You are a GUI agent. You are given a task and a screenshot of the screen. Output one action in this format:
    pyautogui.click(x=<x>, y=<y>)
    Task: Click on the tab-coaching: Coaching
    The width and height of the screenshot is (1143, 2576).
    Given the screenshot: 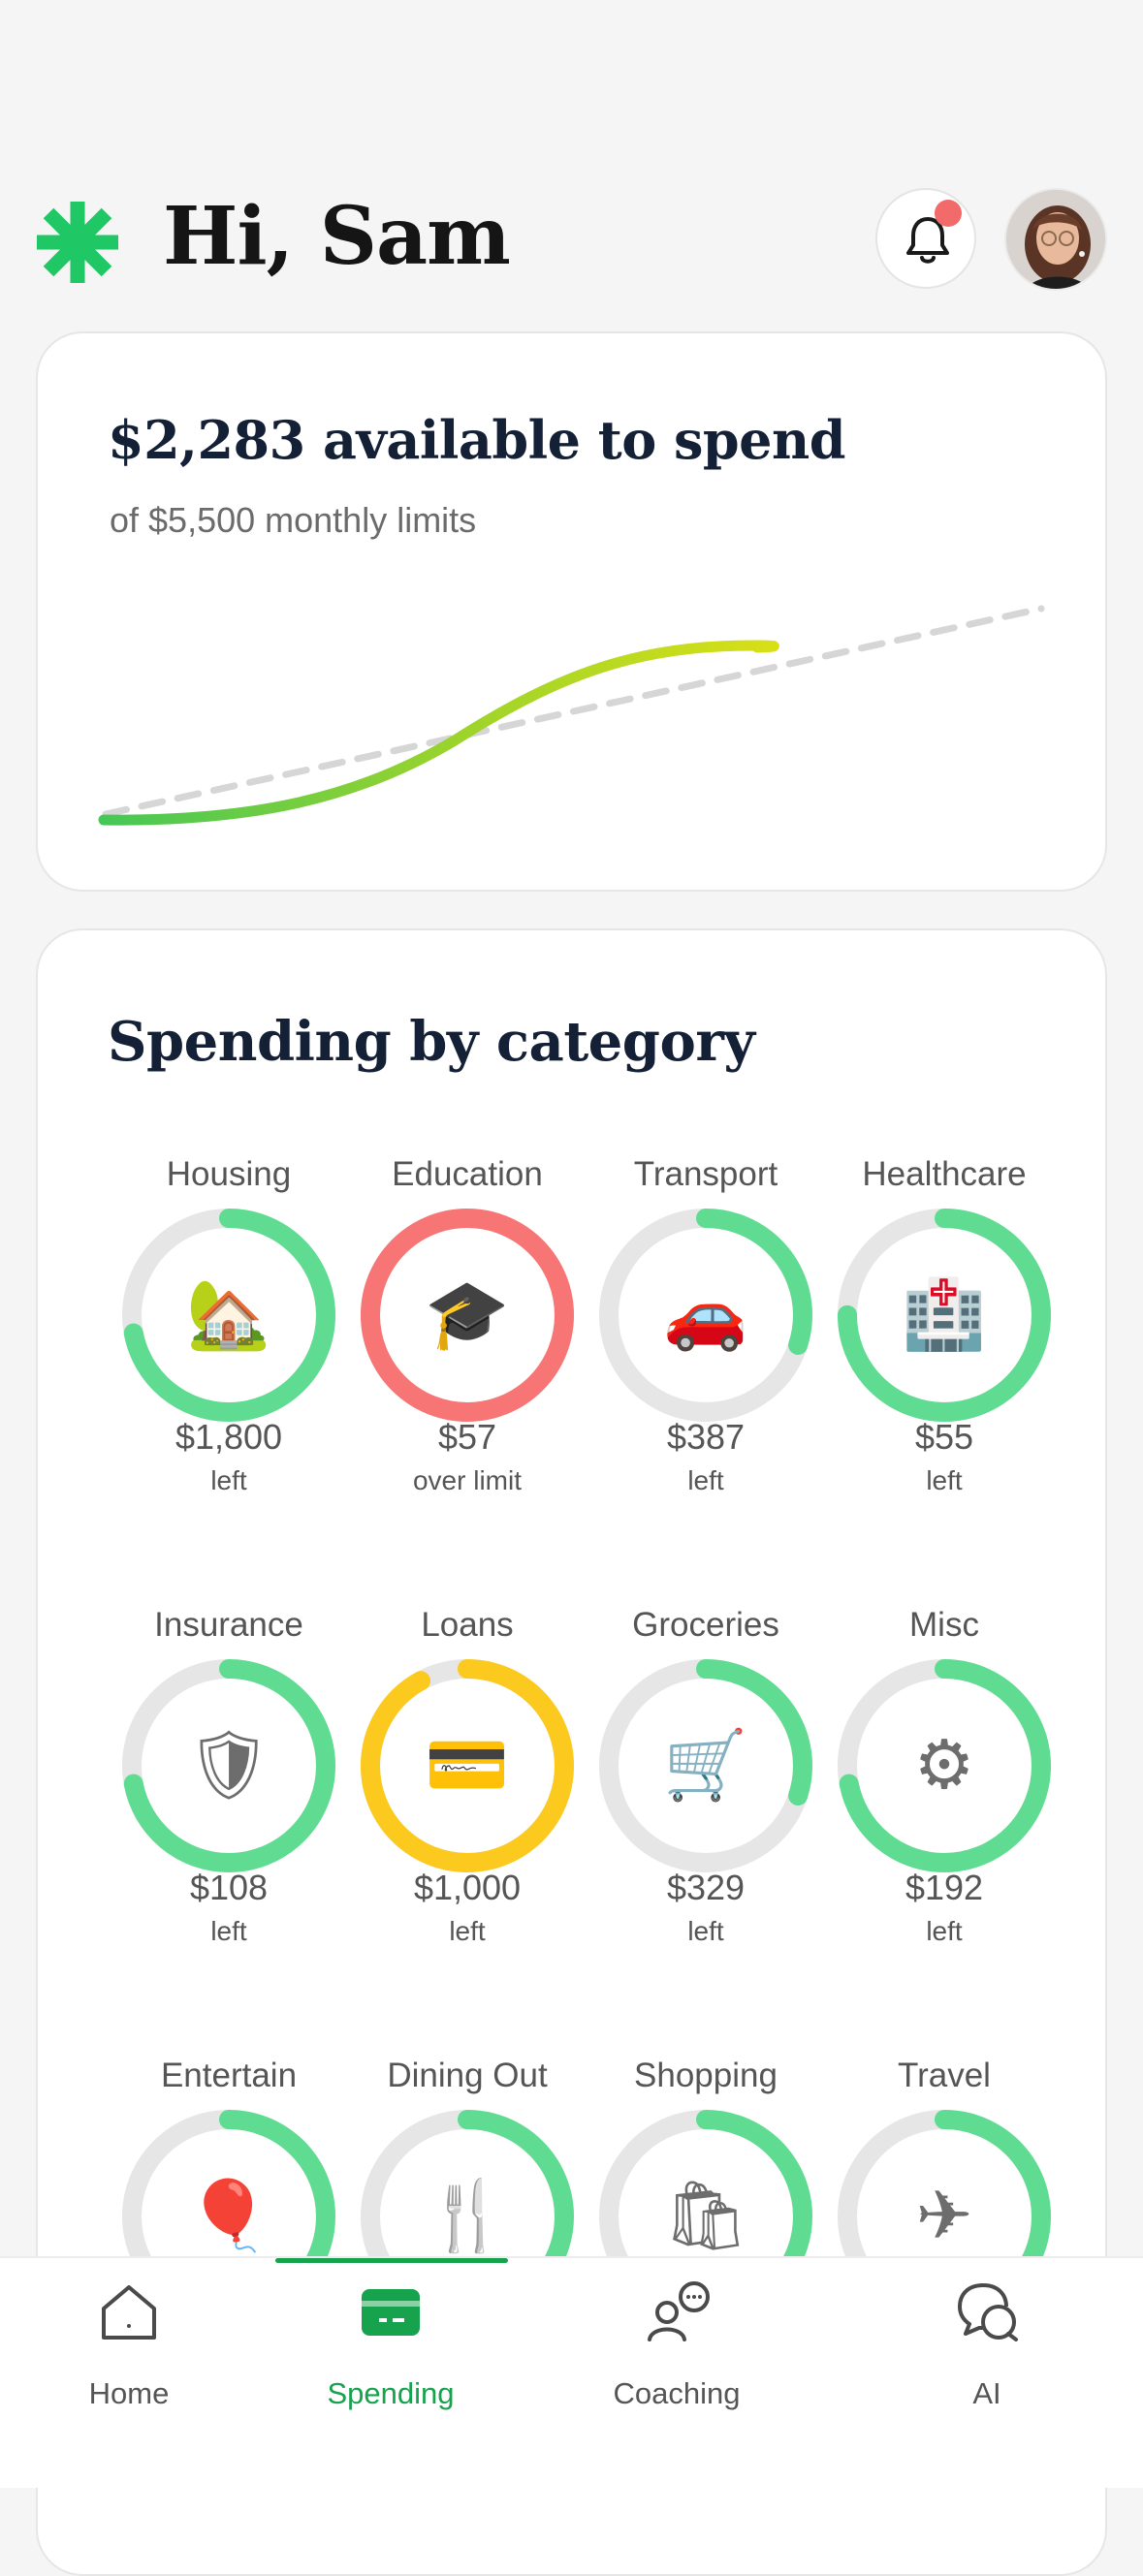 What is the action you would take?
    pyautogui.click(x=677, y=2355)
    